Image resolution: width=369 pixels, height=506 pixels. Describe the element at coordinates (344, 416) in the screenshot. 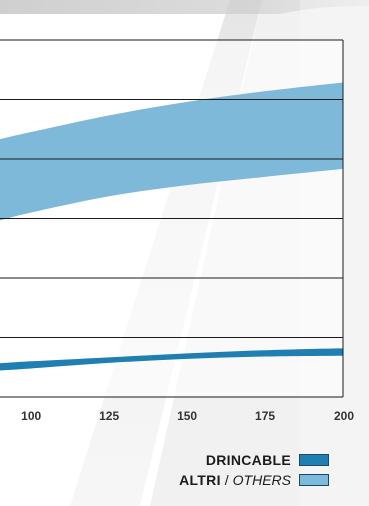

I see `x-tick-label: 200` at that location.